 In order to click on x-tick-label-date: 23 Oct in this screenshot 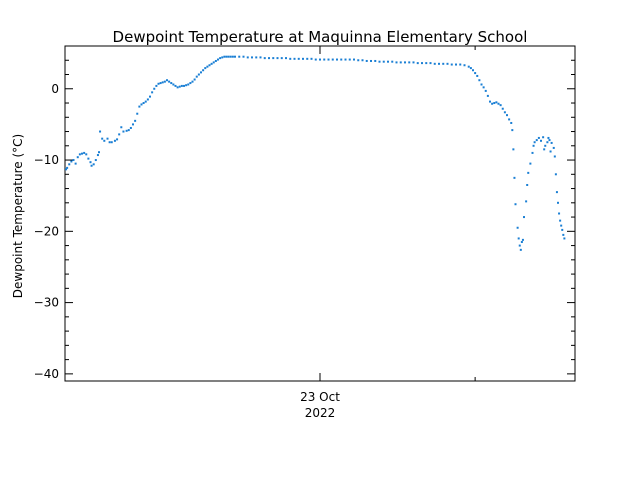, I will do `click(320, 397)`.